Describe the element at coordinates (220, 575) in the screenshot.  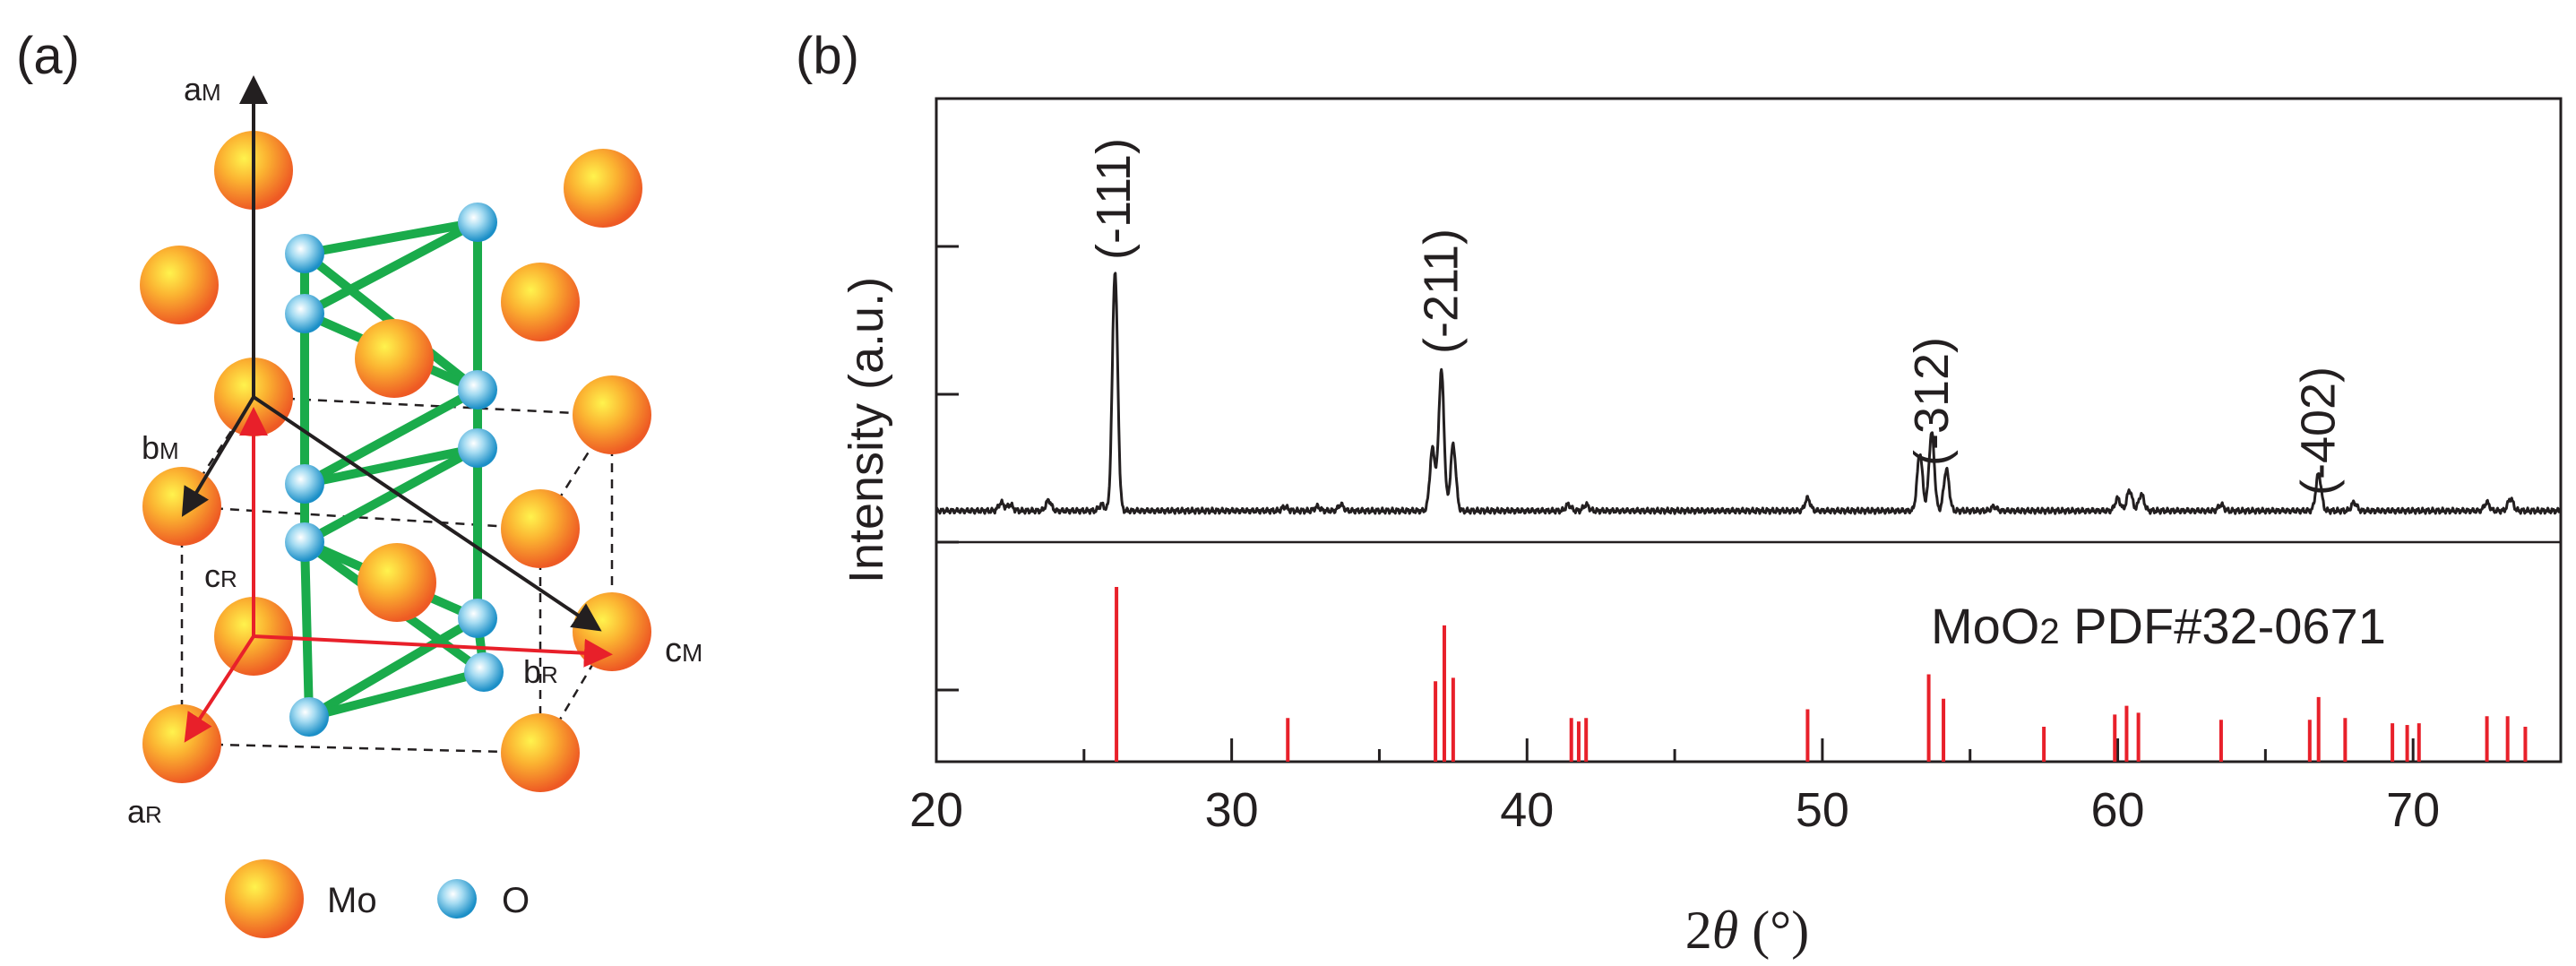
I see `cr-label: cR` at that location.